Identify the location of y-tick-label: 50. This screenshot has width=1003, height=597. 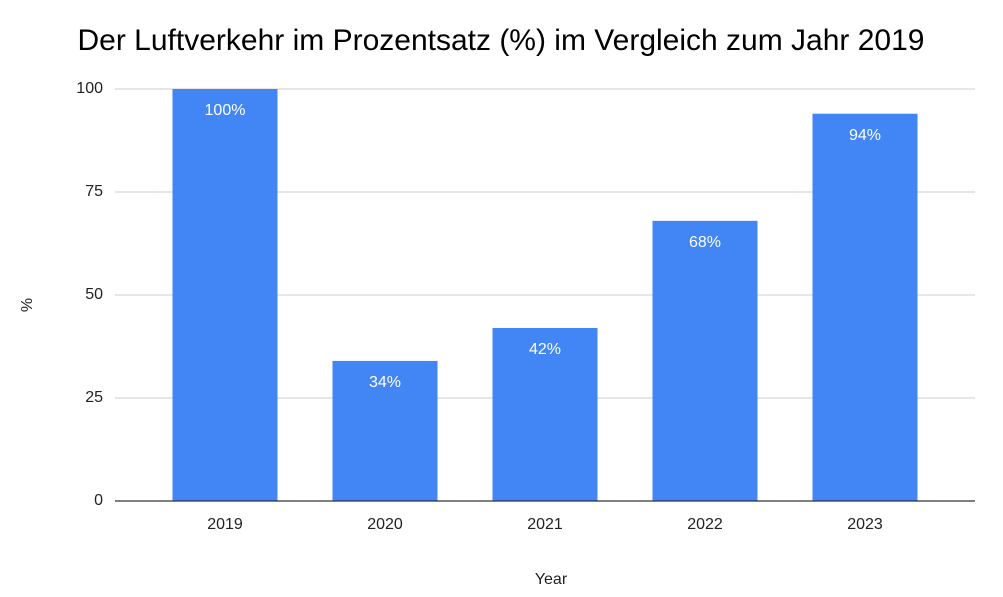
(94, 294).